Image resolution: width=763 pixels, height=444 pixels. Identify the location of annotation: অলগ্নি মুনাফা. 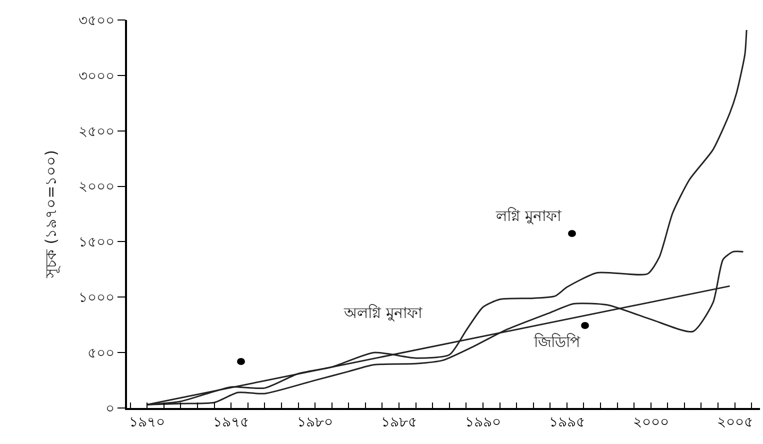
(383, 313).